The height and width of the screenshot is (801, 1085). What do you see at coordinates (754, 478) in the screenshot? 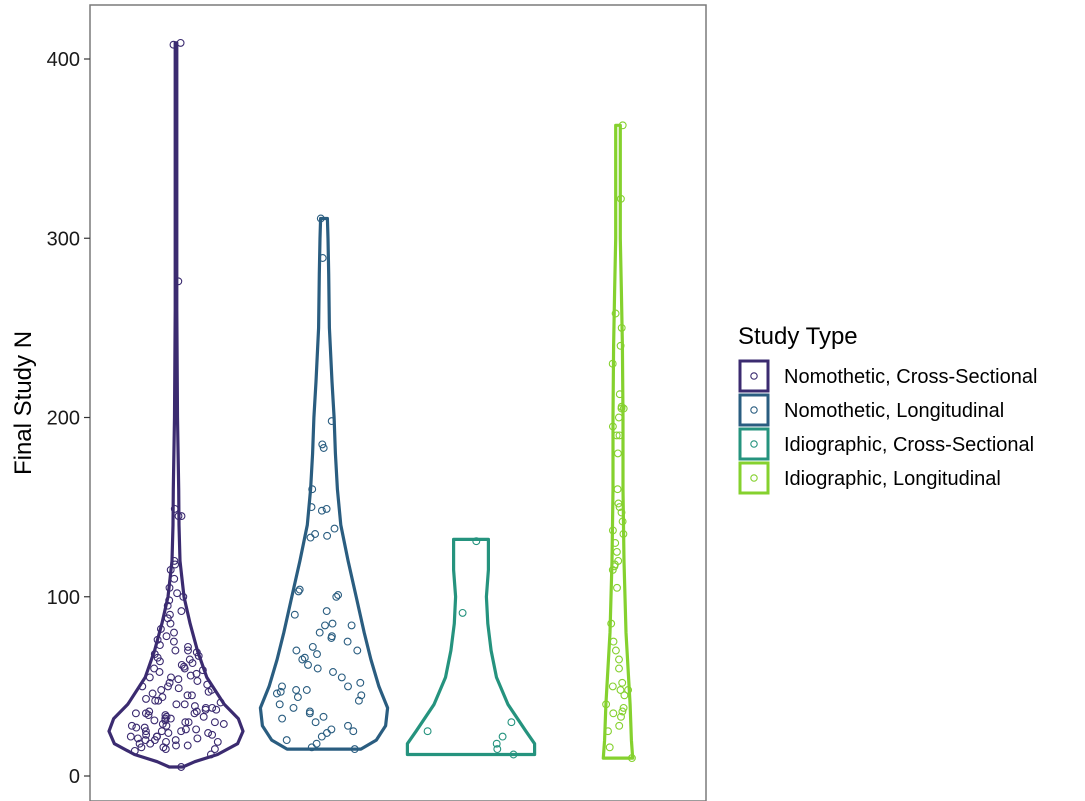
I see `legend-key-idiographic-longitudinal` at bounding box center [754, 478].